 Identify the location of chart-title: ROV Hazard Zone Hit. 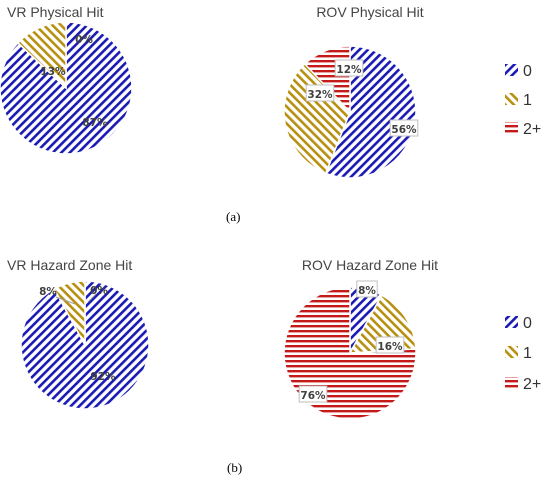
(370, 265).